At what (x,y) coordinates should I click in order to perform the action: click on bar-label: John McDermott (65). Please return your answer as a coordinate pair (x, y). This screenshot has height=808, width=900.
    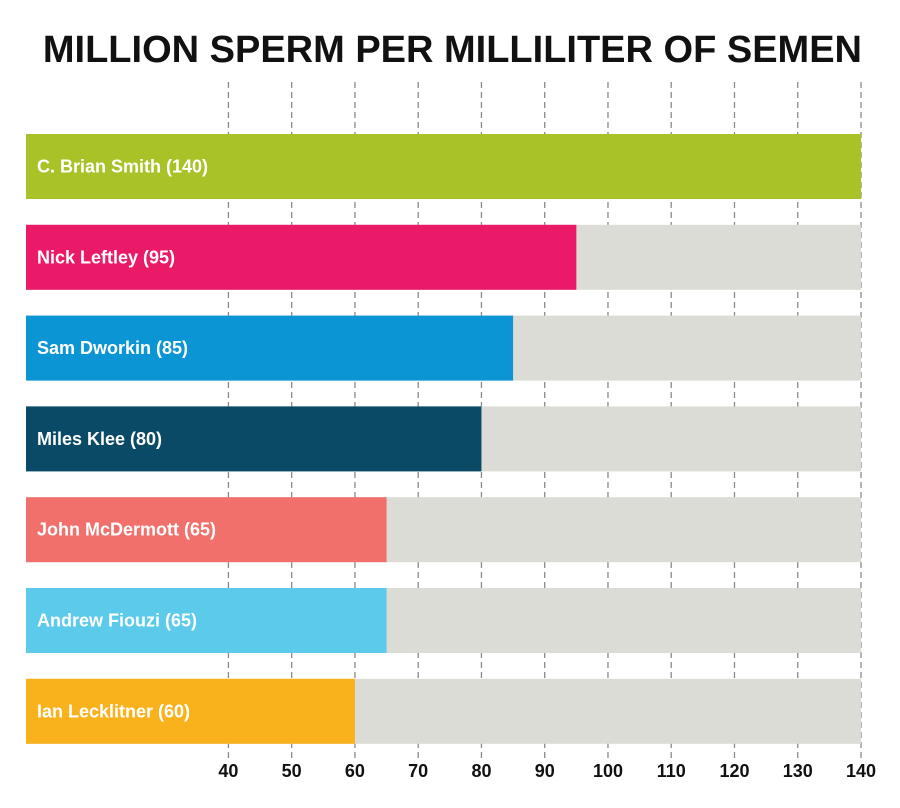
    Looking at the image, I should click on (126, 530).